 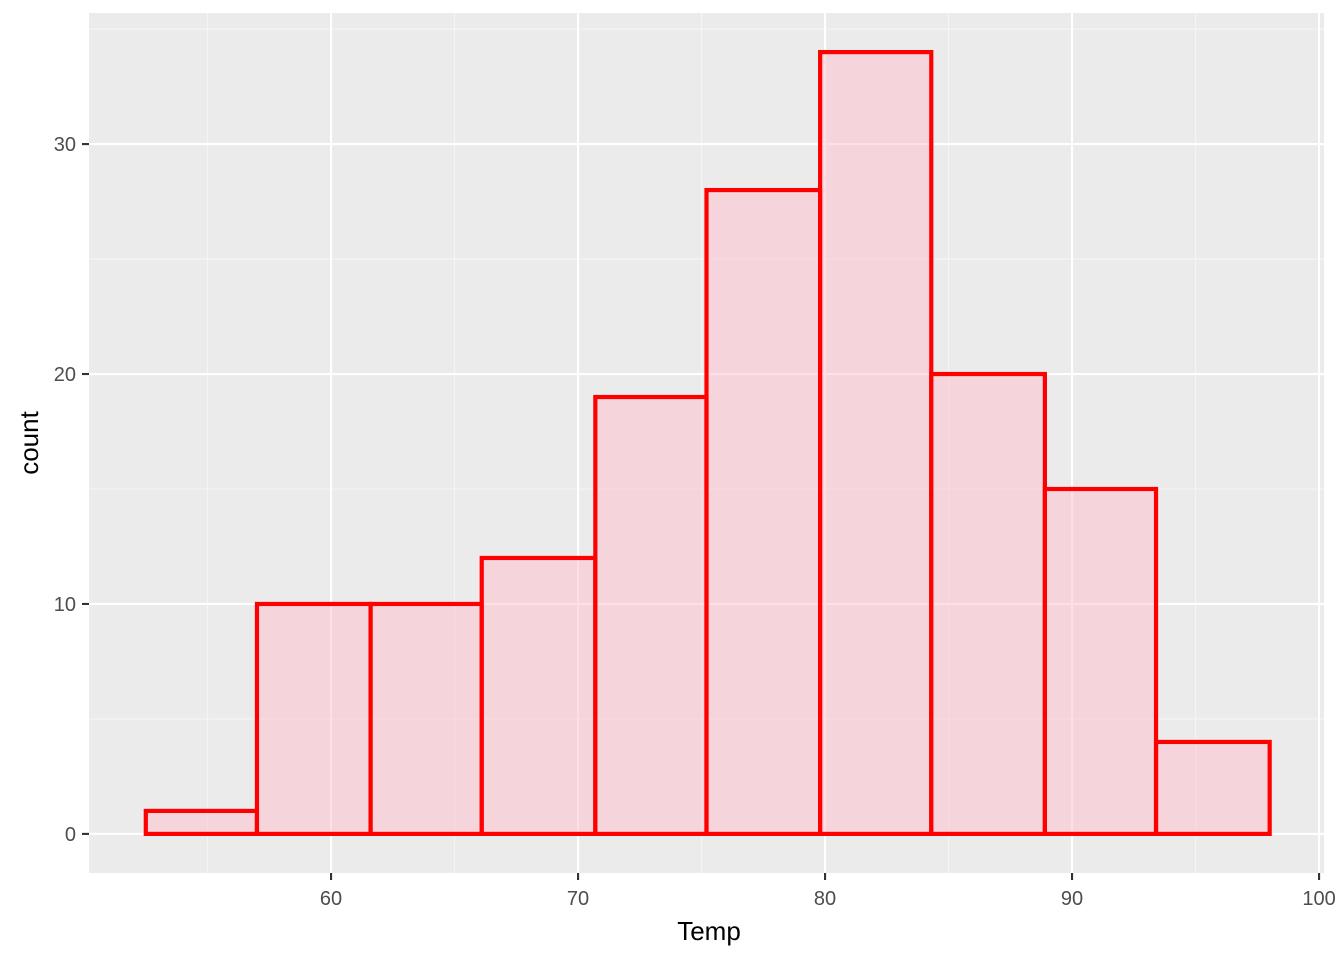 What do you see at coordinates (1318, 899) in the screenshot?
I see `x-tick-label: 100` at bounding box center [1318, 899].